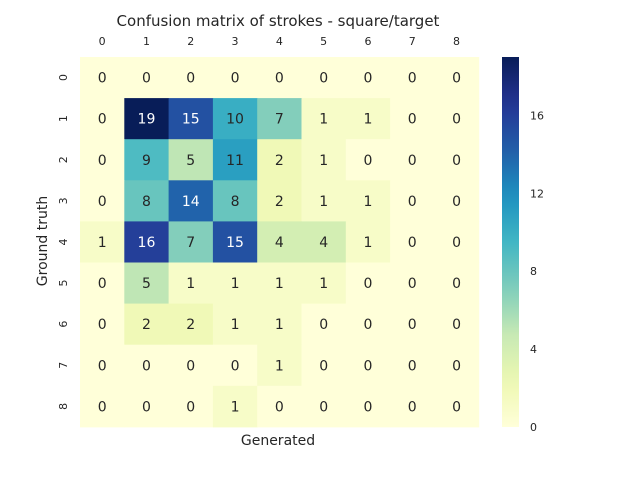 The height and width of the screenshot is (484, 640). I want to click on cell-value-r2-c7: 0, so click(412, 161).